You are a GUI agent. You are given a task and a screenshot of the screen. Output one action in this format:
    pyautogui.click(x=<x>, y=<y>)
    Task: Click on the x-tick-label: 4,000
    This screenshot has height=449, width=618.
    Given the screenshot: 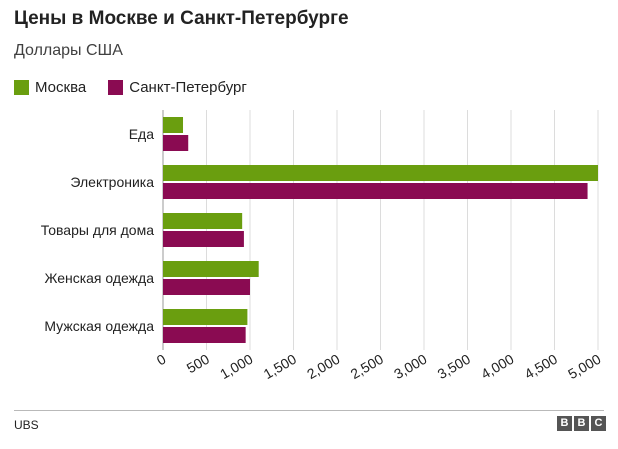 What is the action you would take?
    pyautogui.click(x=497, y=366)
    